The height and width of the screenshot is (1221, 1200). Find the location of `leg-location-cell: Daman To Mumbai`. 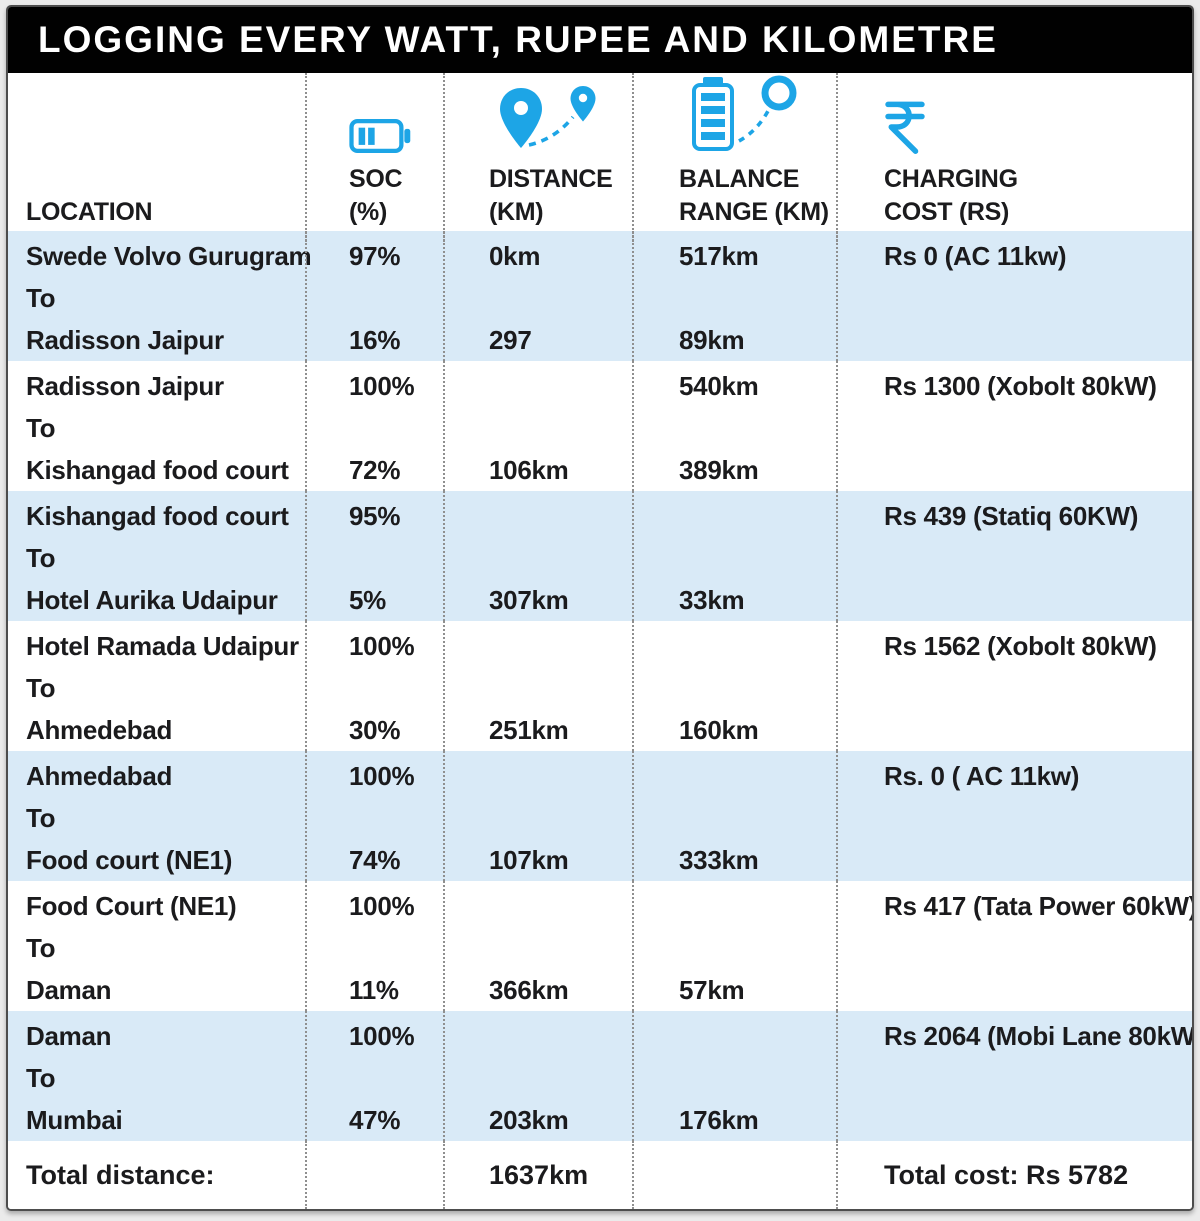

leg-location-cell: Daman To Mumbai is located at coordinates (156, 1076).